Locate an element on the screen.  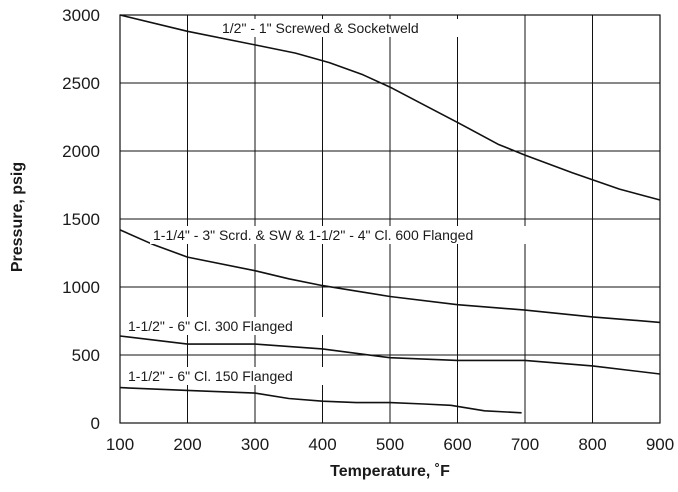
y-tick-label: 500 is located at coordinates (86, 355).